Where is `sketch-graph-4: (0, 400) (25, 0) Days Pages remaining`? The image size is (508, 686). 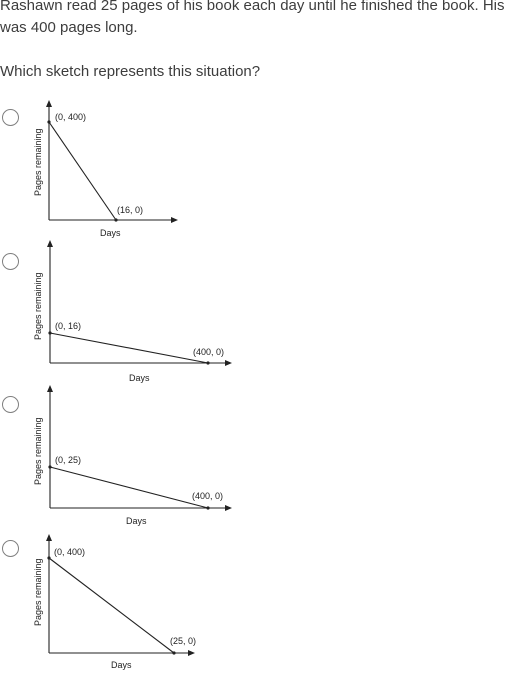
sketch-graph-4: (0, 400) (25, 0) Days Pages remaining is located at coordinates (114, 602).